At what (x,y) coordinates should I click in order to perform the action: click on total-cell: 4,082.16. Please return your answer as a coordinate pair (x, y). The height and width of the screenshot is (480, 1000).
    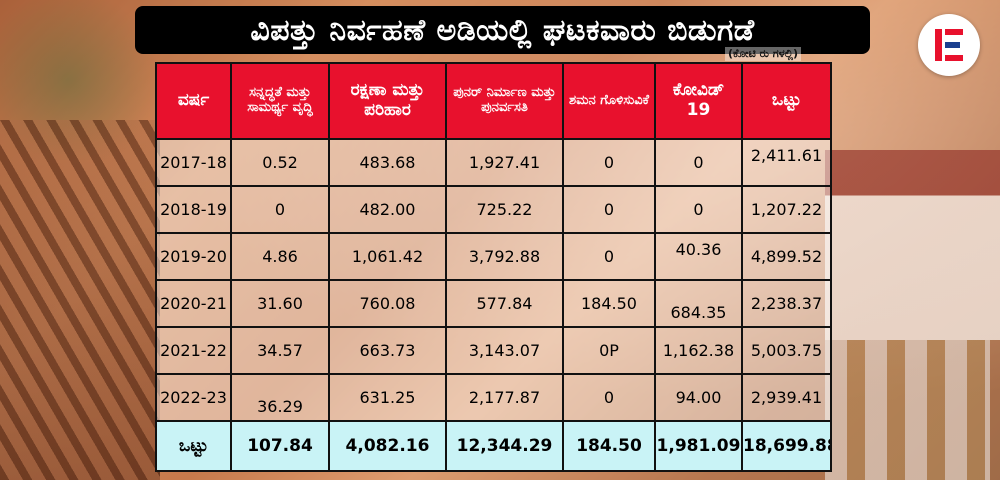
    Looking at the image, I should click on (387, 446).